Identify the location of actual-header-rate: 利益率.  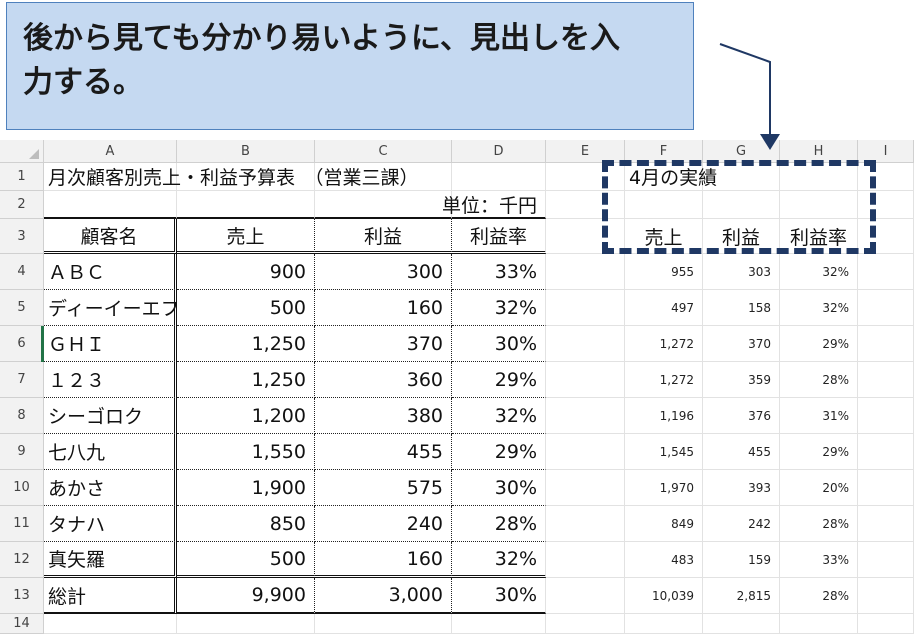
(819, 236).